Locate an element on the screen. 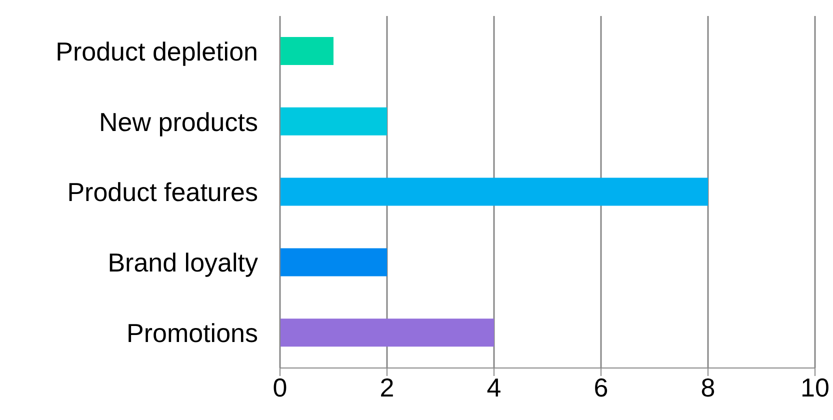 The height and width of the screenshot is (420, 833). x-tick-label: 2 is located at coordinates (387, 387).